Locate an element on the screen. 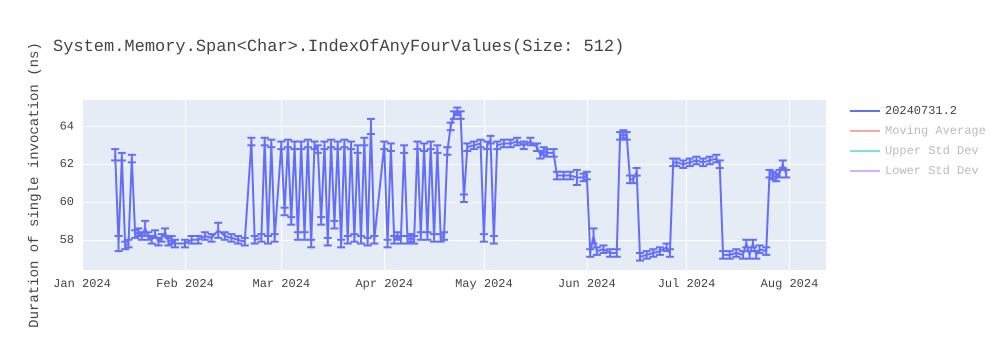  x-tick-label: Apr 2024 is located at coordinates (384, 284).